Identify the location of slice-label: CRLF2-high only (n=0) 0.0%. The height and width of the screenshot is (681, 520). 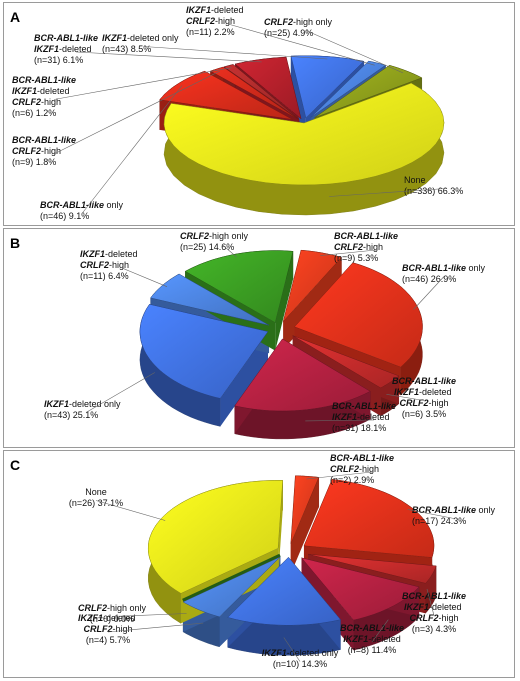
(112, 613).